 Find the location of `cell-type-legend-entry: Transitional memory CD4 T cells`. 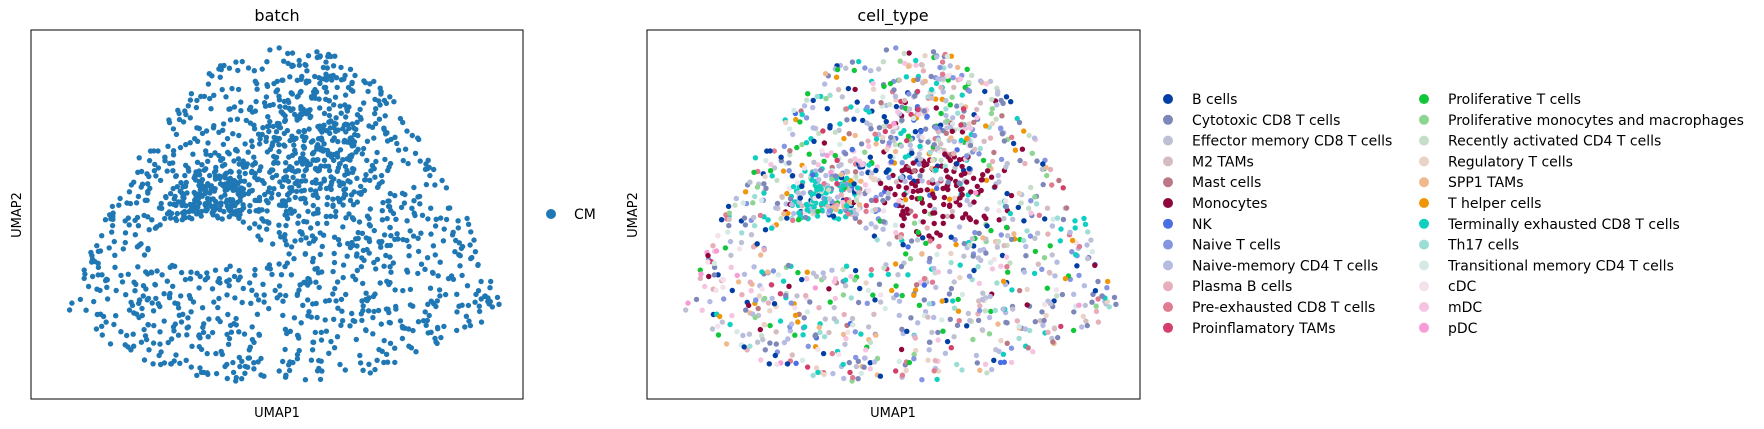

cell-type-legend-entry: Transitional memory CD4 T cells is located at coordinates (1546, 266).